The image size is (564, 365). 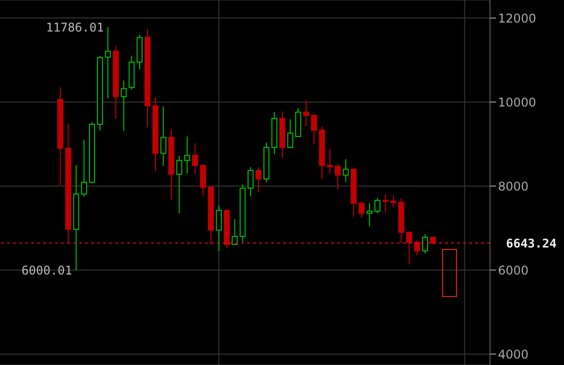 I want to click on y-tick-label: 12000, so click(x=517, y=18).